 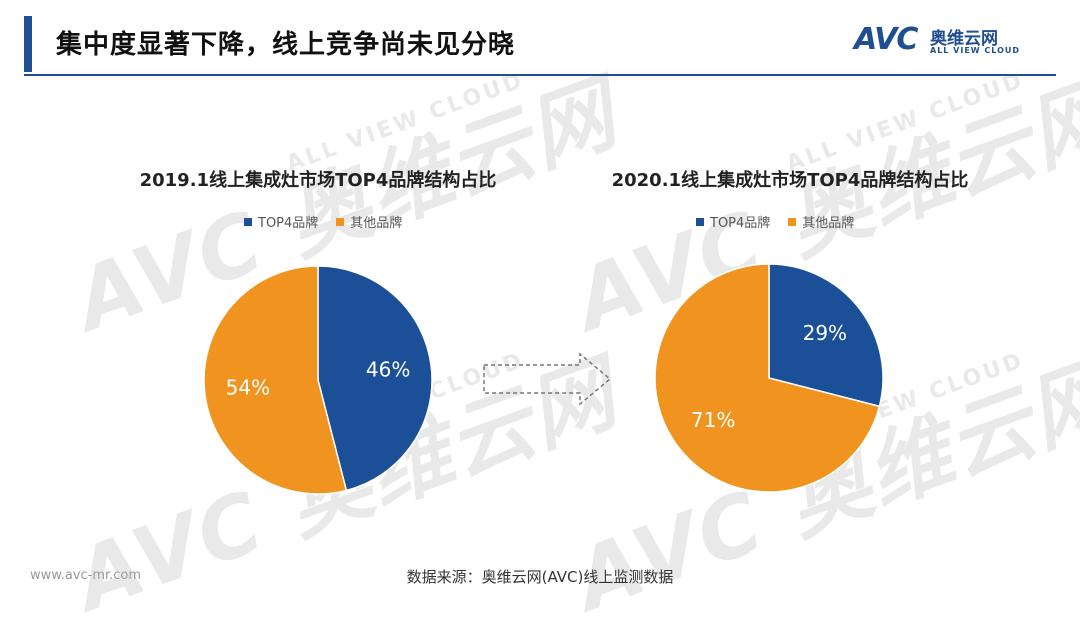 I want to click on avc-logo: AVC 奥维云网 ALL VIEW CLOUD, so click(x=954, y=42).